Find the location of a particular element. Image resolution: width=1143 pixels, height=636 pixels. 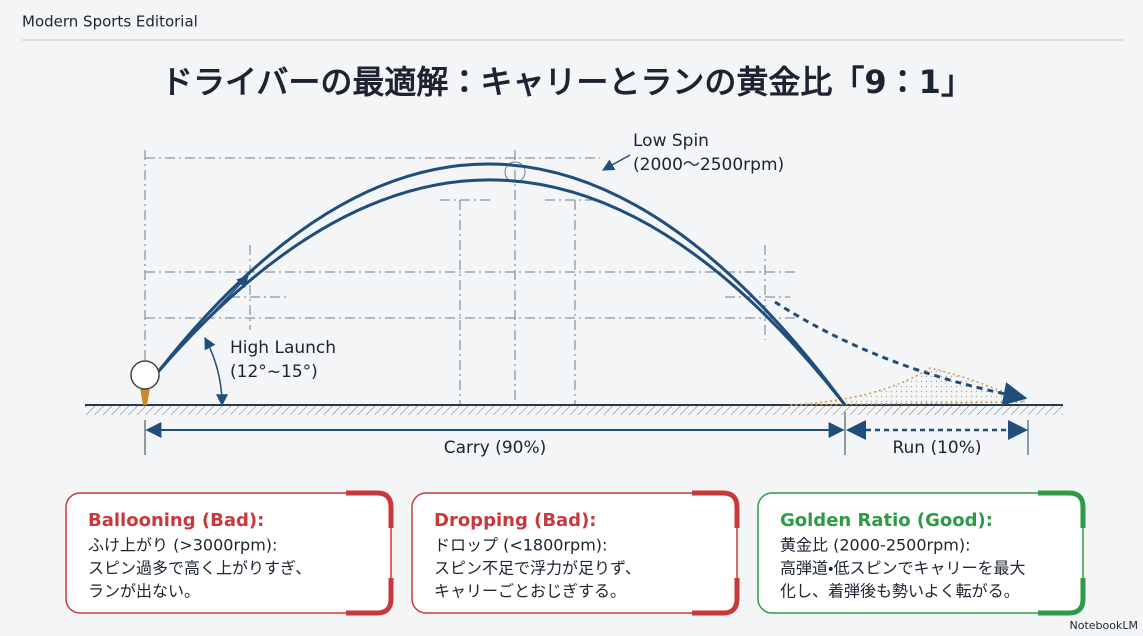

run-path is located at coordinates (901, 353).